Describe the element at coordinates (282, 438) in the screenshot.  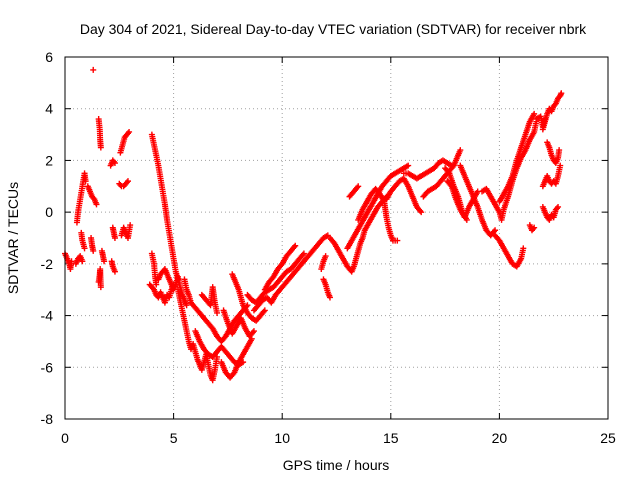
I see `x-tick-label: 10` at that location.